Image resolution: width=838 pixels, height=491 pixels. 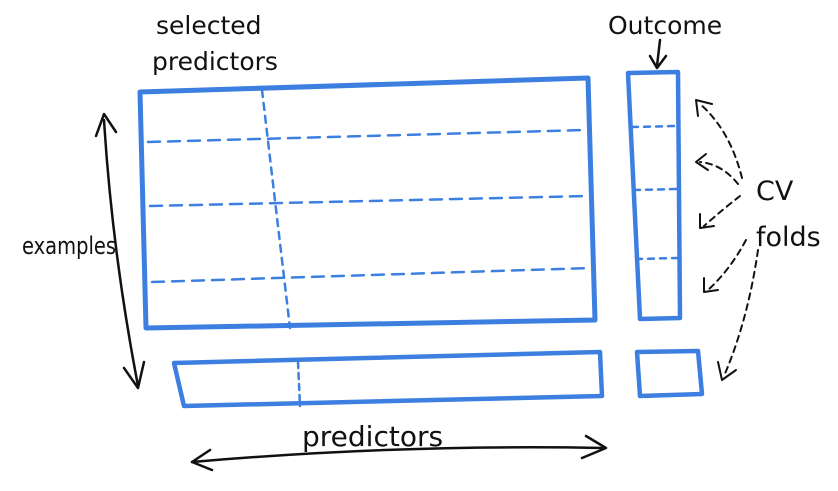 What do you see at coordinates (775, 191) in the screenshot?
I see `cv-label: CV` at bounding box center [775, 191].